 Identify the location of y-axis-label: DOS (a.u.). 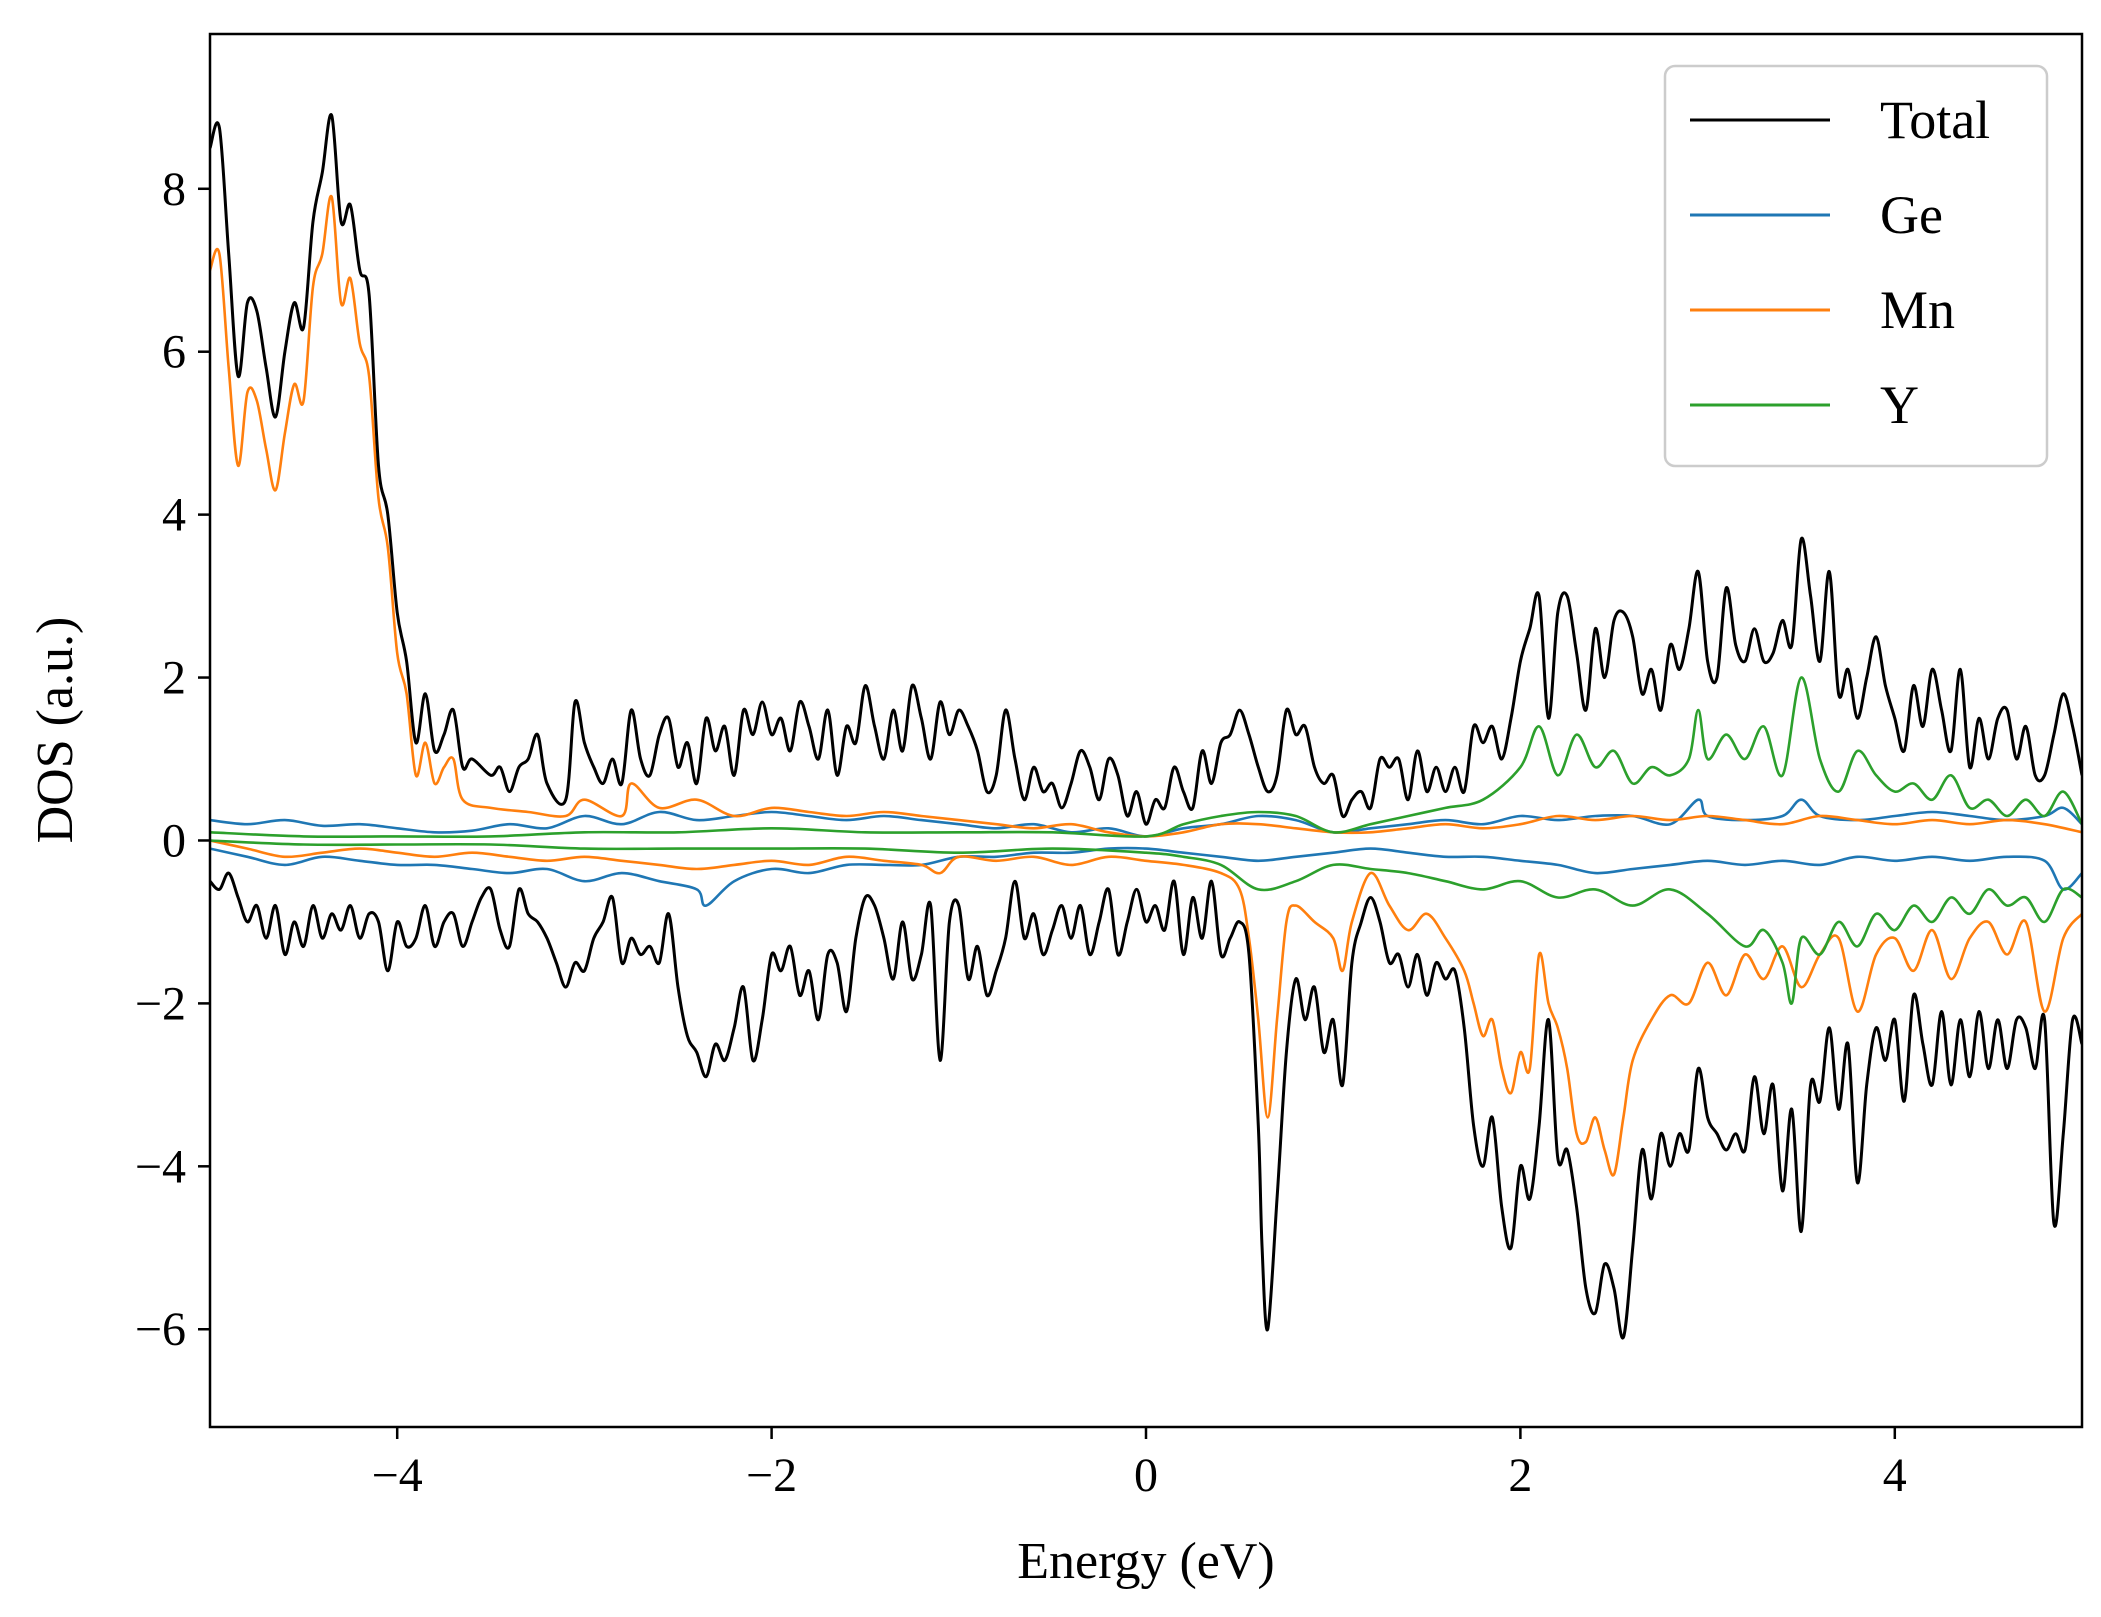
(55, 730).